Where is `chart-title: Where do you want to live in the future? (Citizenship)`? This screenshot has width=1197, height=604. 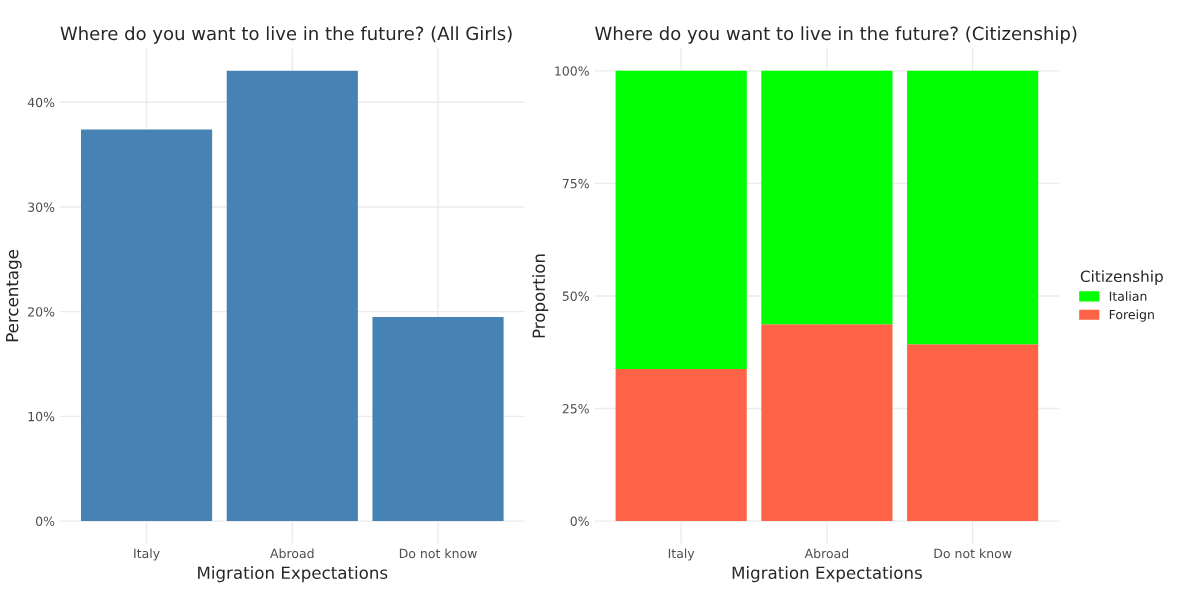 chart-title: Where do you want to live in the future? (Citizenship) is located at coordinates (836, 35).